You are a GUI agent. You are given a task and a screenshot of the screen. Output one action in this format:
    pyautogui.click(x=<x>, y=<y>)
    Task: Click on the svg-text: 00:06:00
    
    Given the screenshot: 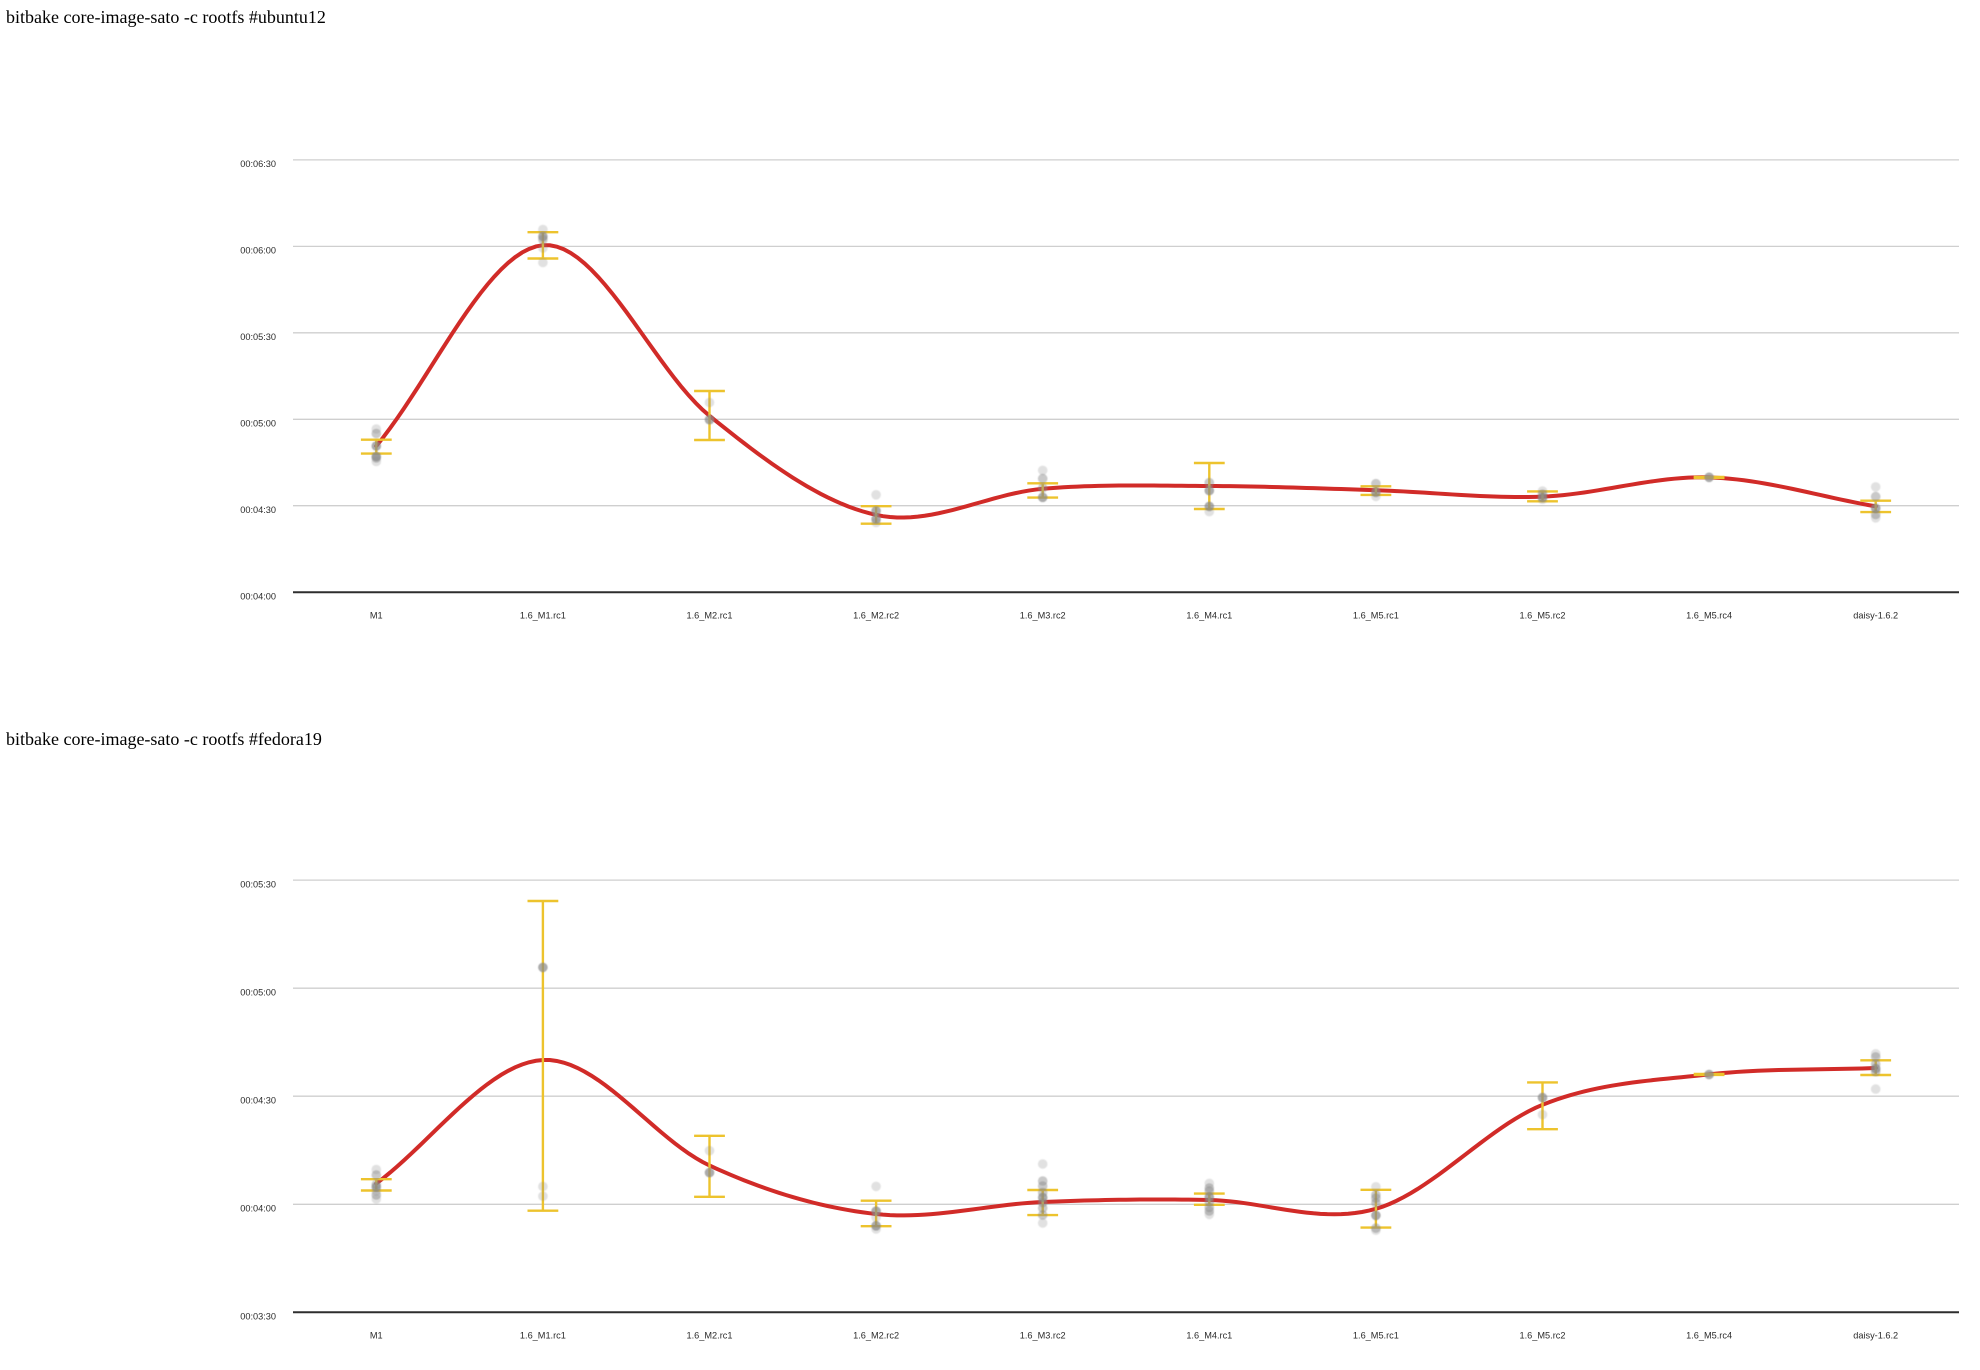 What is the action you would take?
    pyautogui.click(x=258, y=251)
    